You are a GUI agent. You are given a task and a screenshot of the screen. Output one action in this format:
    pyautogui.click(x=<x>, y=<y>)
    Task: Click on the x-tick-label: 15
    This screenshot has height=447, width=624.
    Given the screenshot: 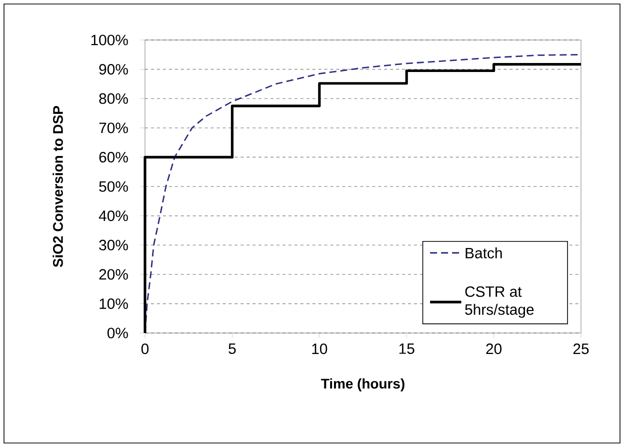 What is the action you would take?
    pyautogui.click(x=406, y=349)
    